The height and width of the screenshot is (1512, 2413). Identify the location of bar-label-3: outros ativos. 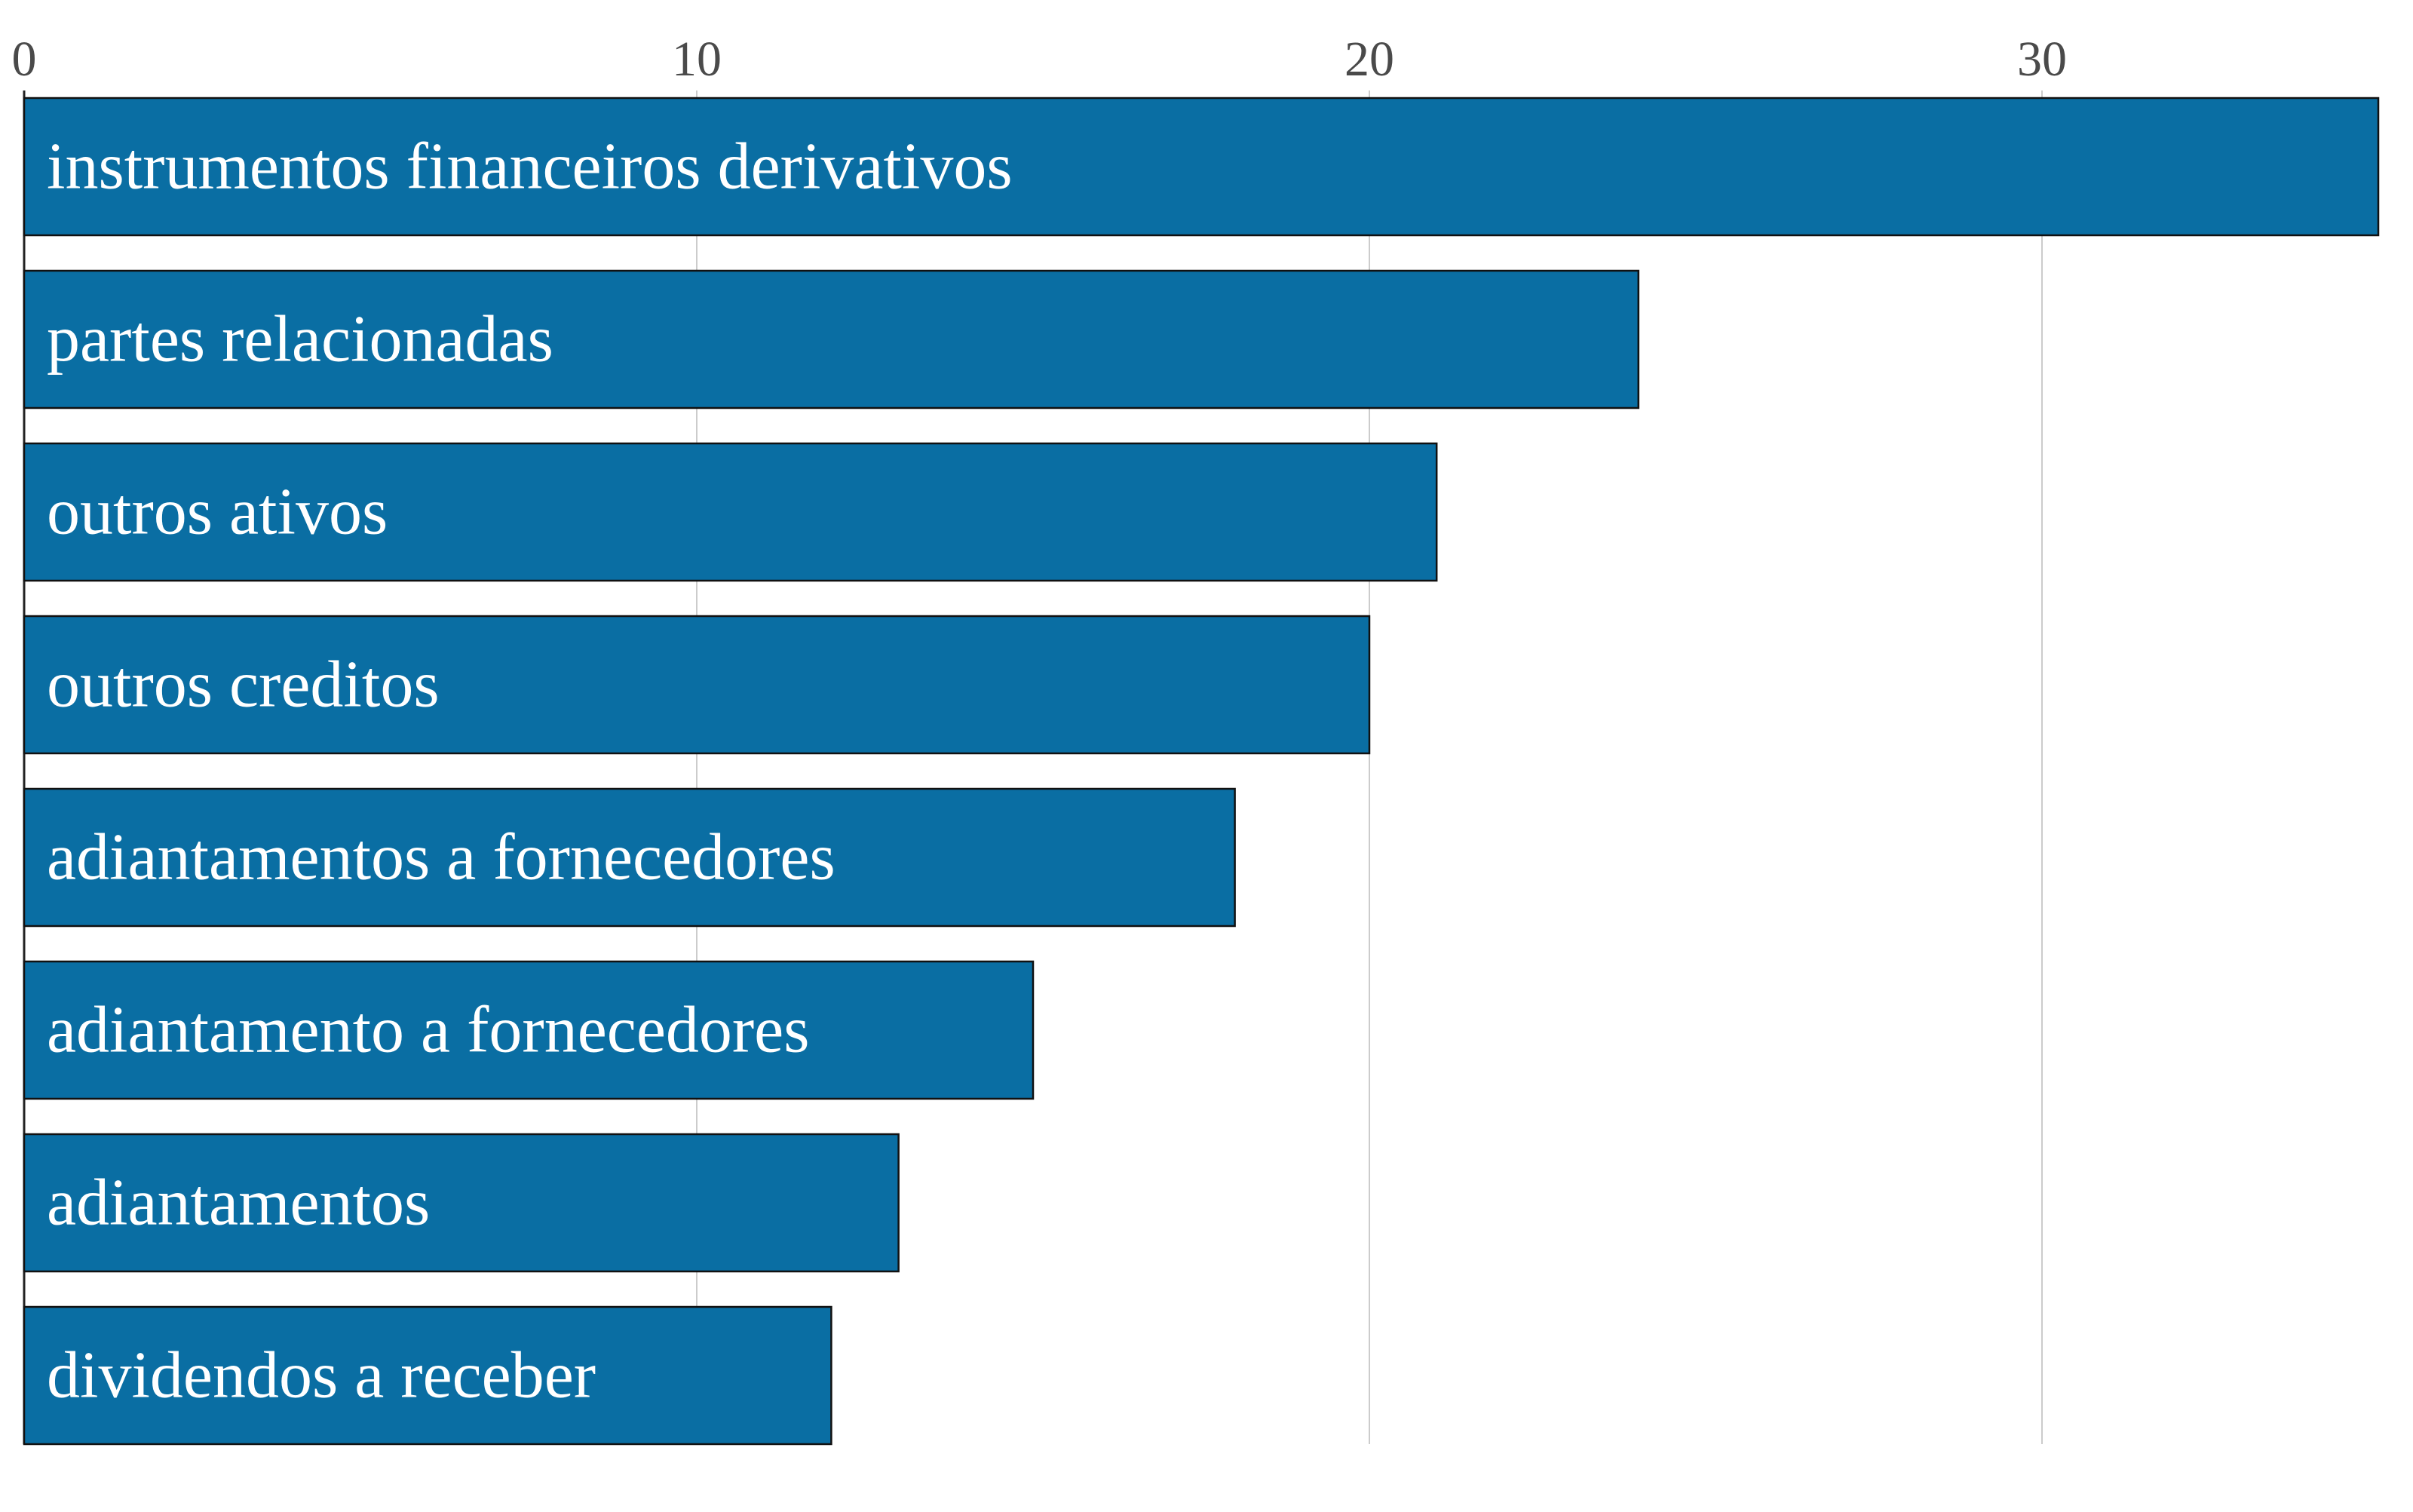
(218, 512).